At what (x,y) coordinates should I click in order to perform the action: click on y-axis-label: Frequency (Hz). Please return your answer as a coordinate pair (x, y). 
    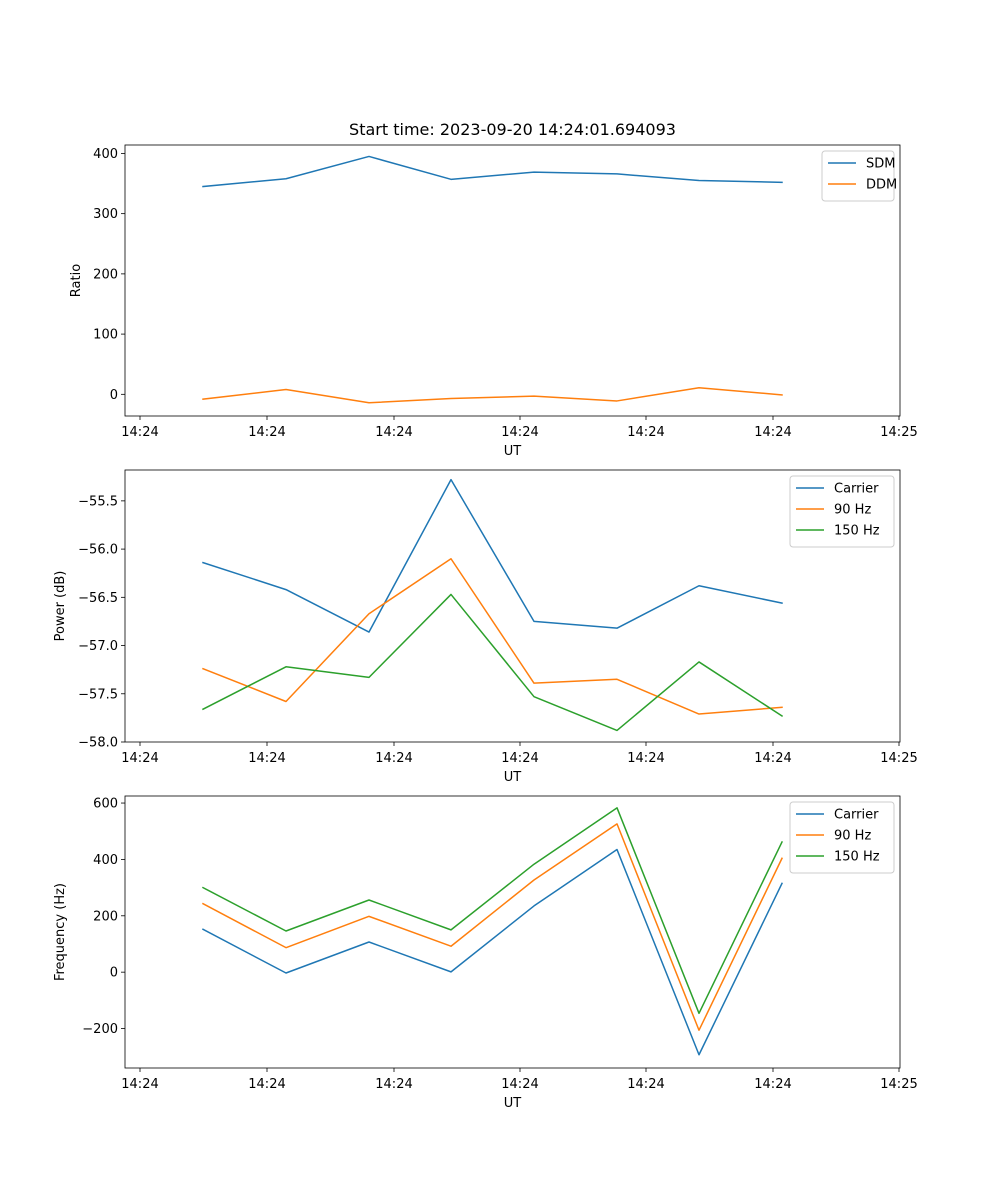
    Looking at the image, I should click on (60, 932).